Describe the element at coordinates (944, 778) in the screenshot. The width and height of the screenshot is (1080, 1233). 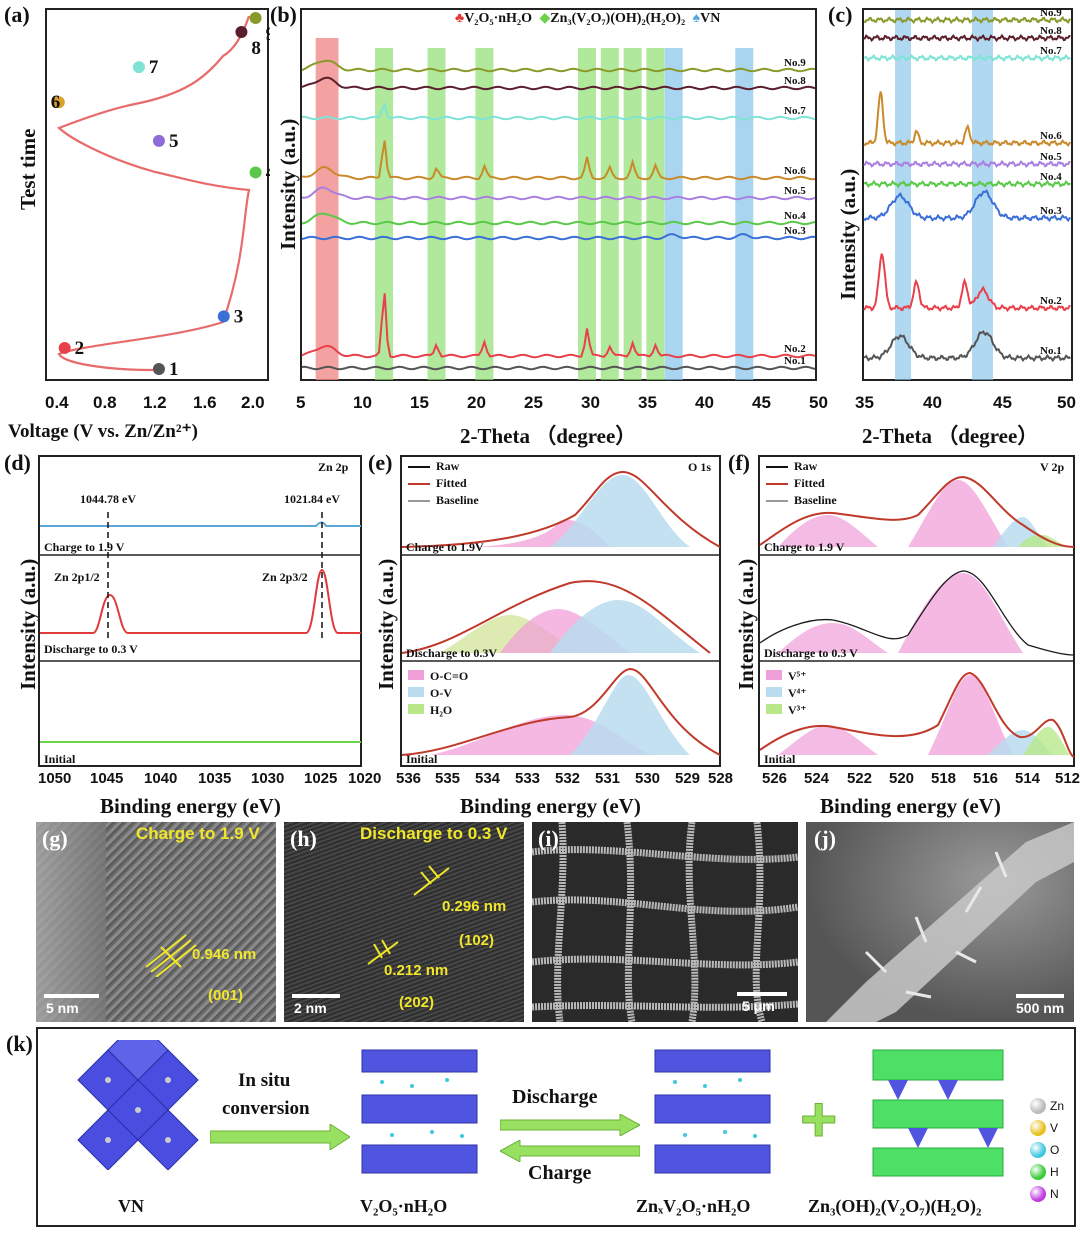
I see `f-xtick: 518` at that location.